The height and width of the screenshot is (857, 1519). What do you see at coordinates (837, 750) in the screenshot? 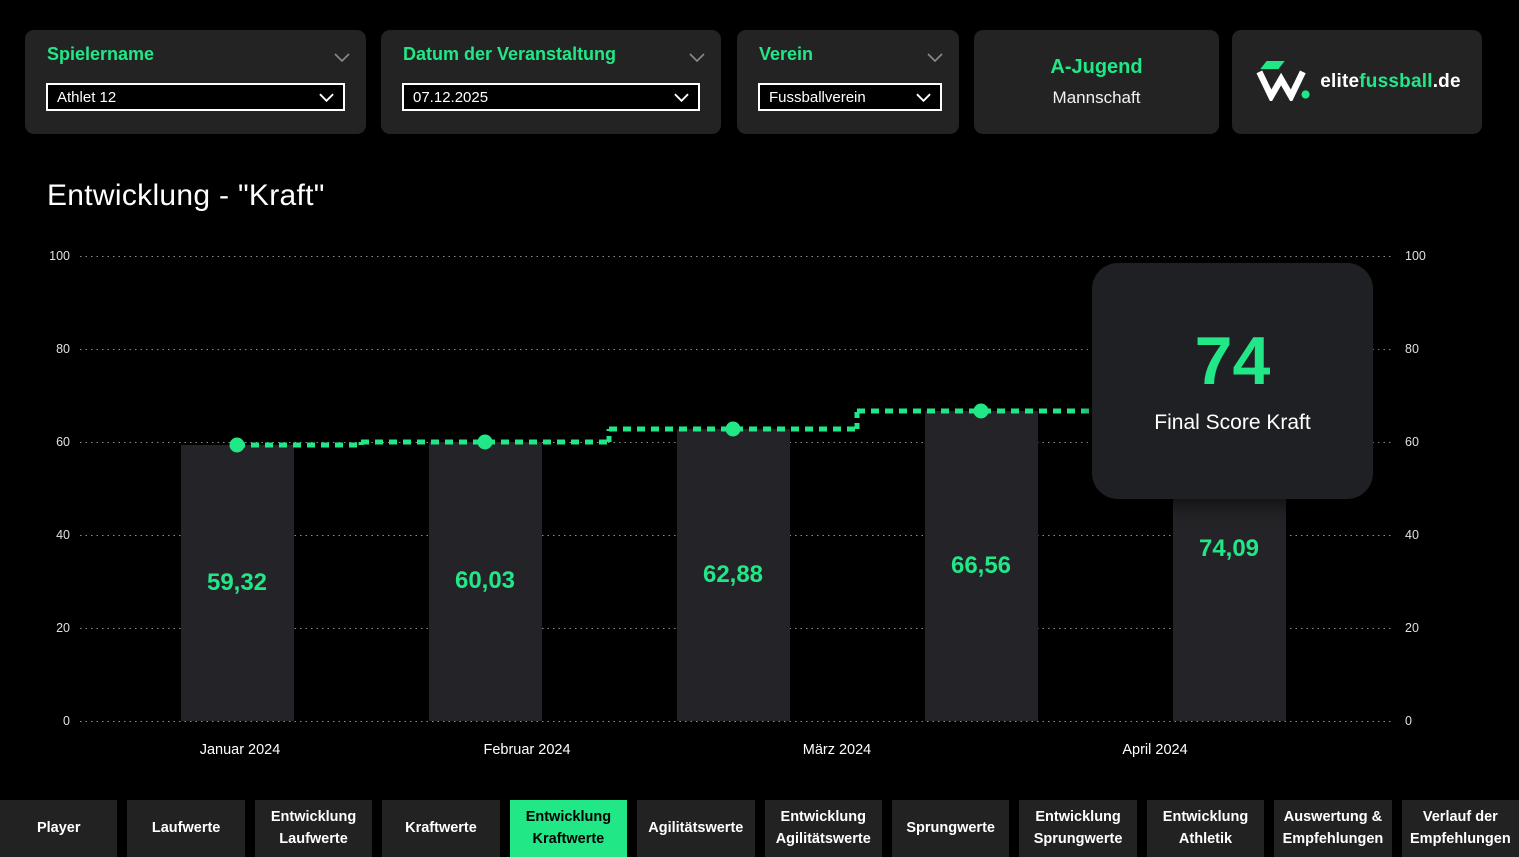
I see `x-axis-label: März 2024` at bounding box center [837, 750].